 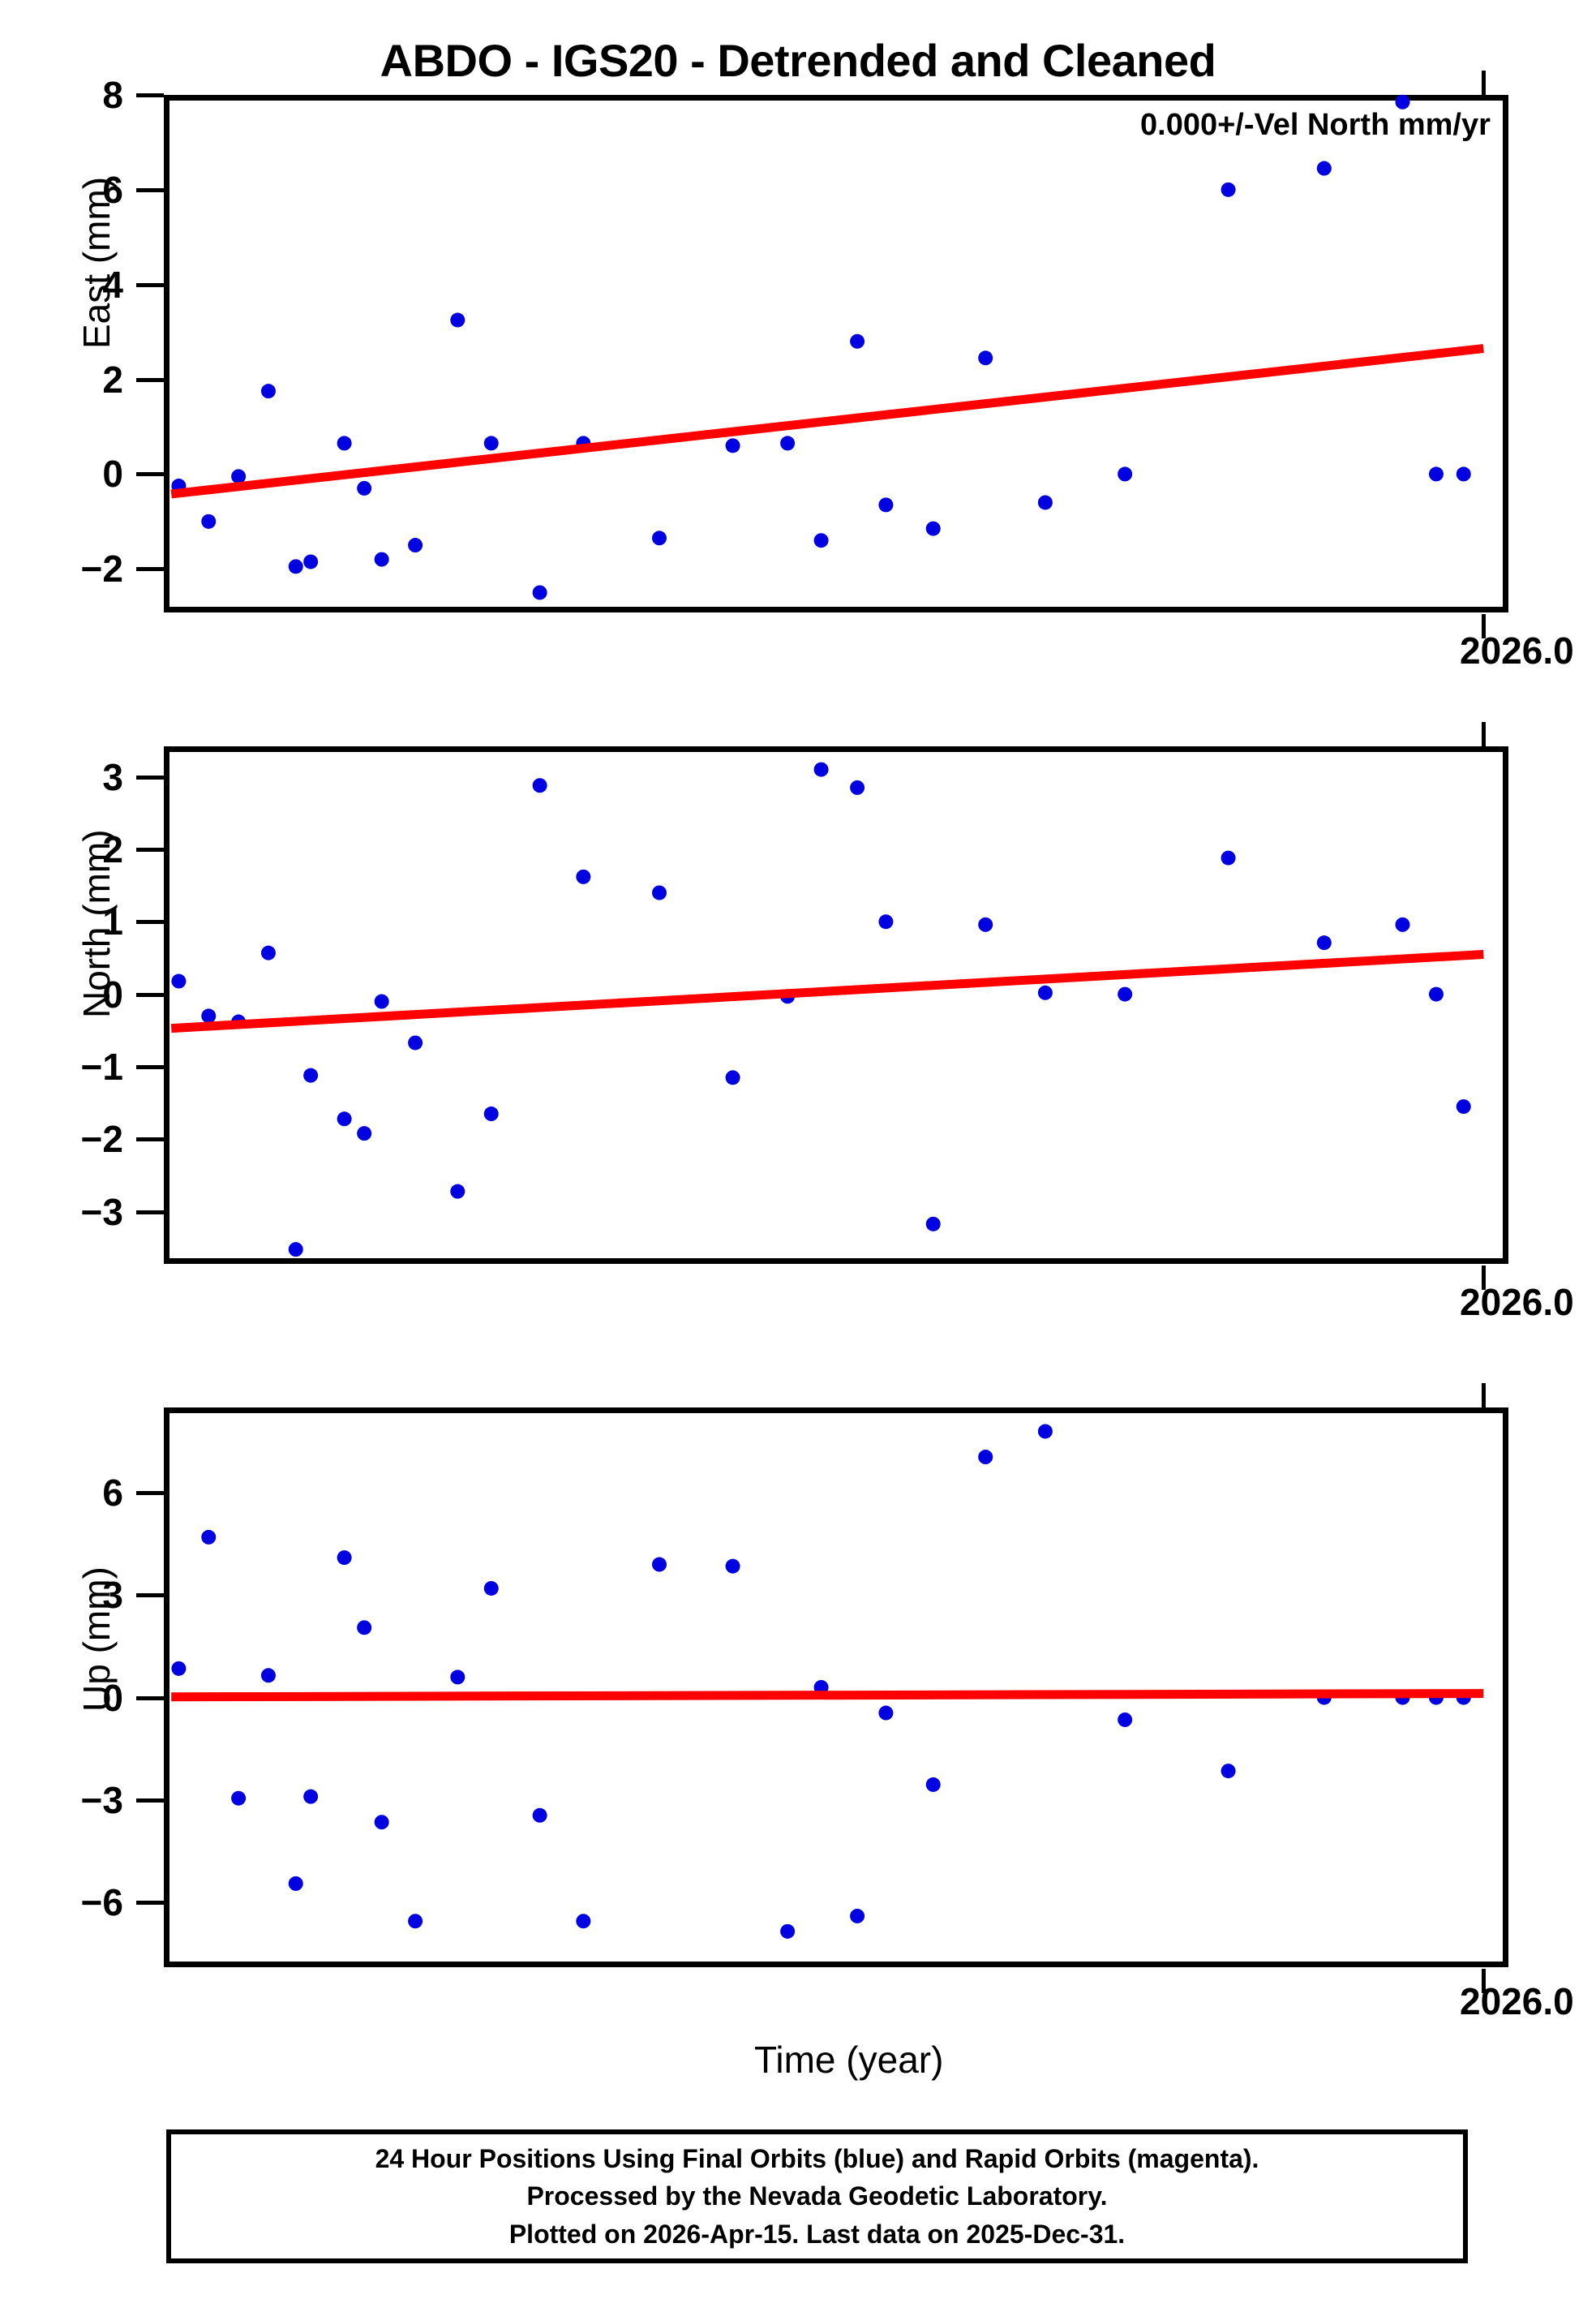 I want to click on y-tick-label: −2, so click(x=101, y=569).